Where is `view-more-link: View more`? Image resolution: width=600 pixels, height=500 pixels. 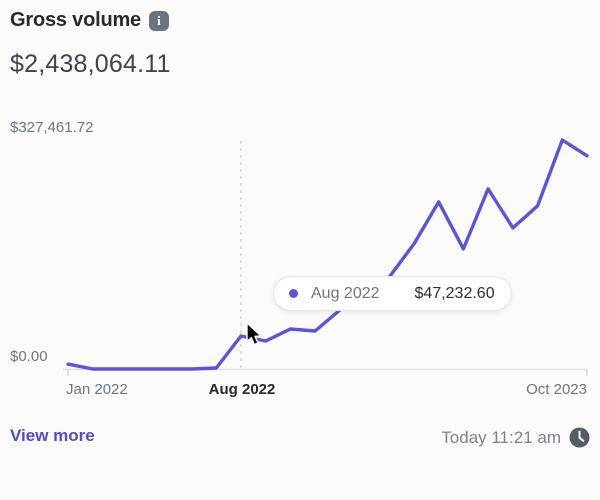 view-more-link: View more is located at coordinates (52, 435).